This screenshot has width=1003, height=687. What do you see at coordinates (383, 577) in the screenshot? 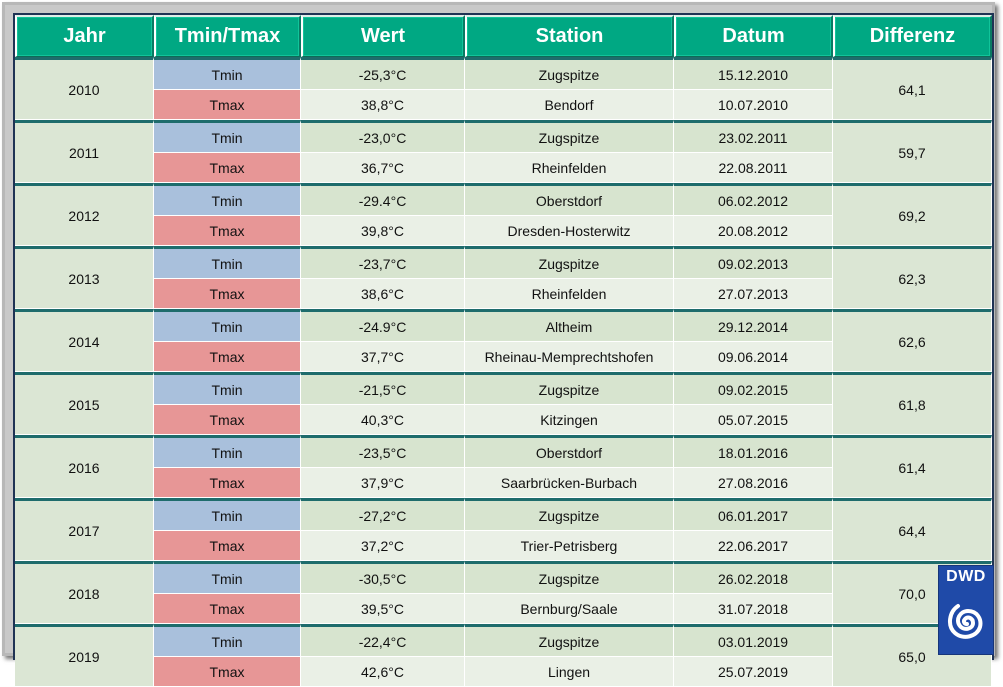
I see `tmin-value-cell: -30,5°C` at bounding box center [383, 577].